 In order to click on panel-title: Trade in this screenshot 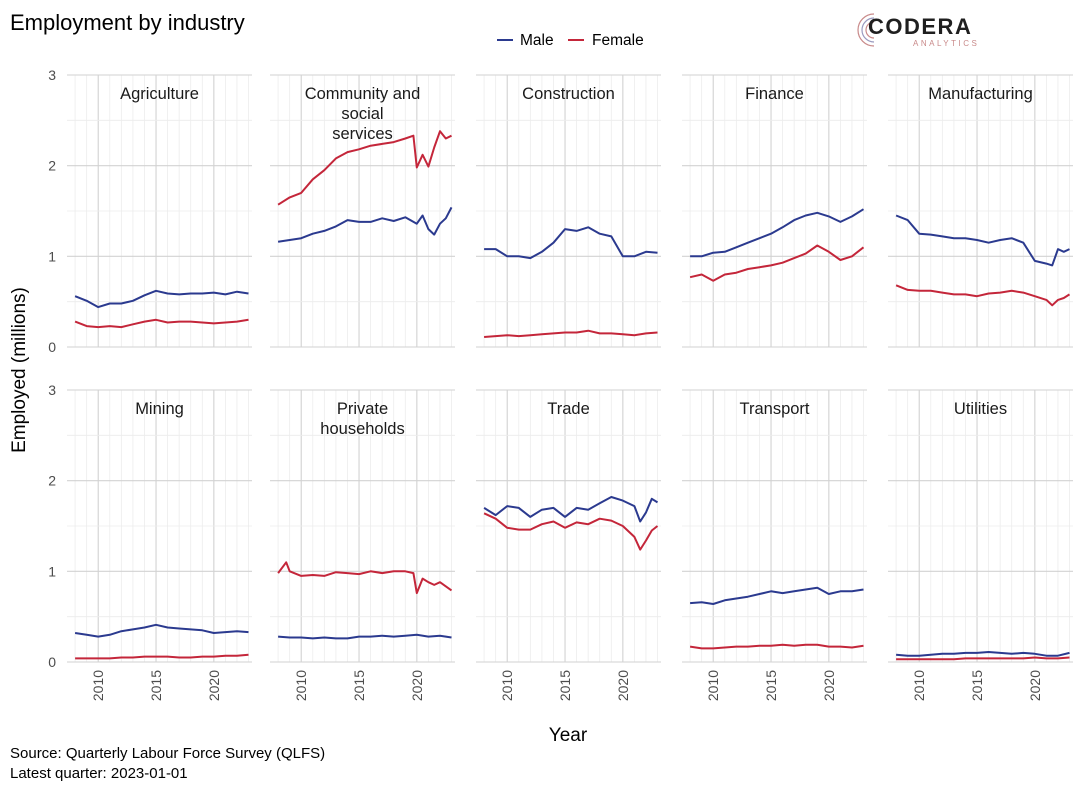, I will do `click(568, 409)`.